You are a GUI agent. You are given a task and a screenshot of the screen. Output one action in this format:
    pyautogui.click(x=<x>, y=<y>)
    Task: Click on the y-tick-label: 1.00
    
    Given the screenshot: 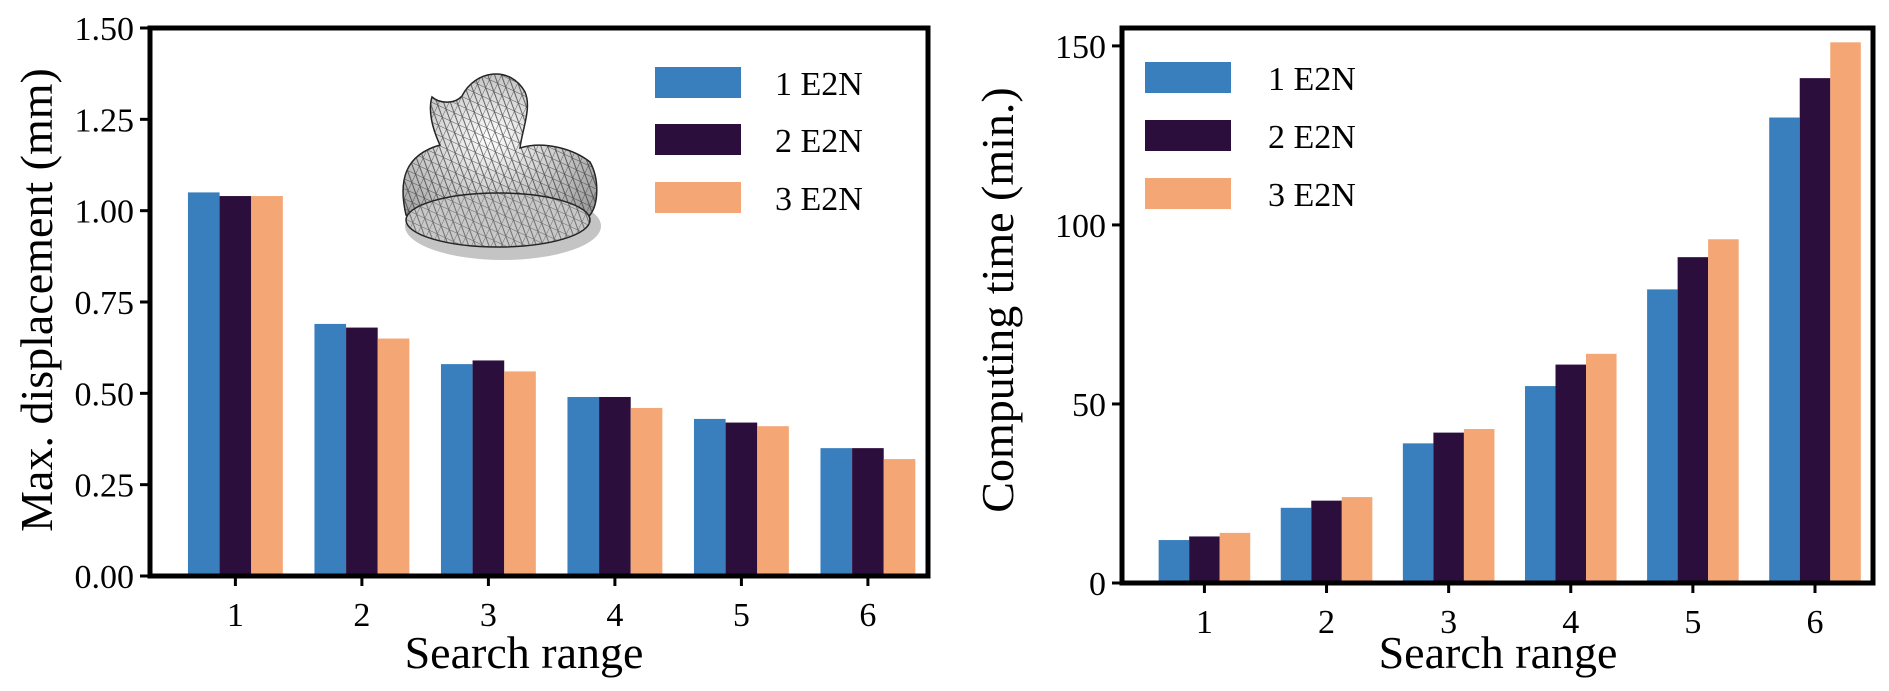 What is the action you would take?
    pyautogui.click(x=105, y=212)
    